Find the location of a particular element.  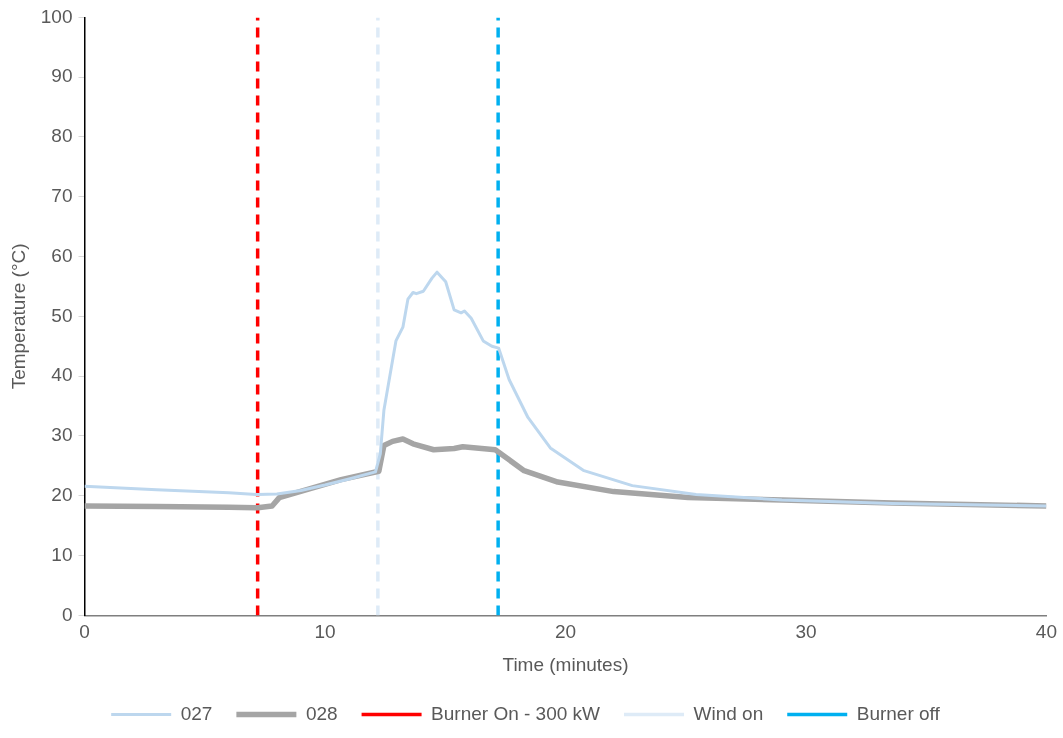

x-tick-label: 0 is located at coordinates (84, 632).